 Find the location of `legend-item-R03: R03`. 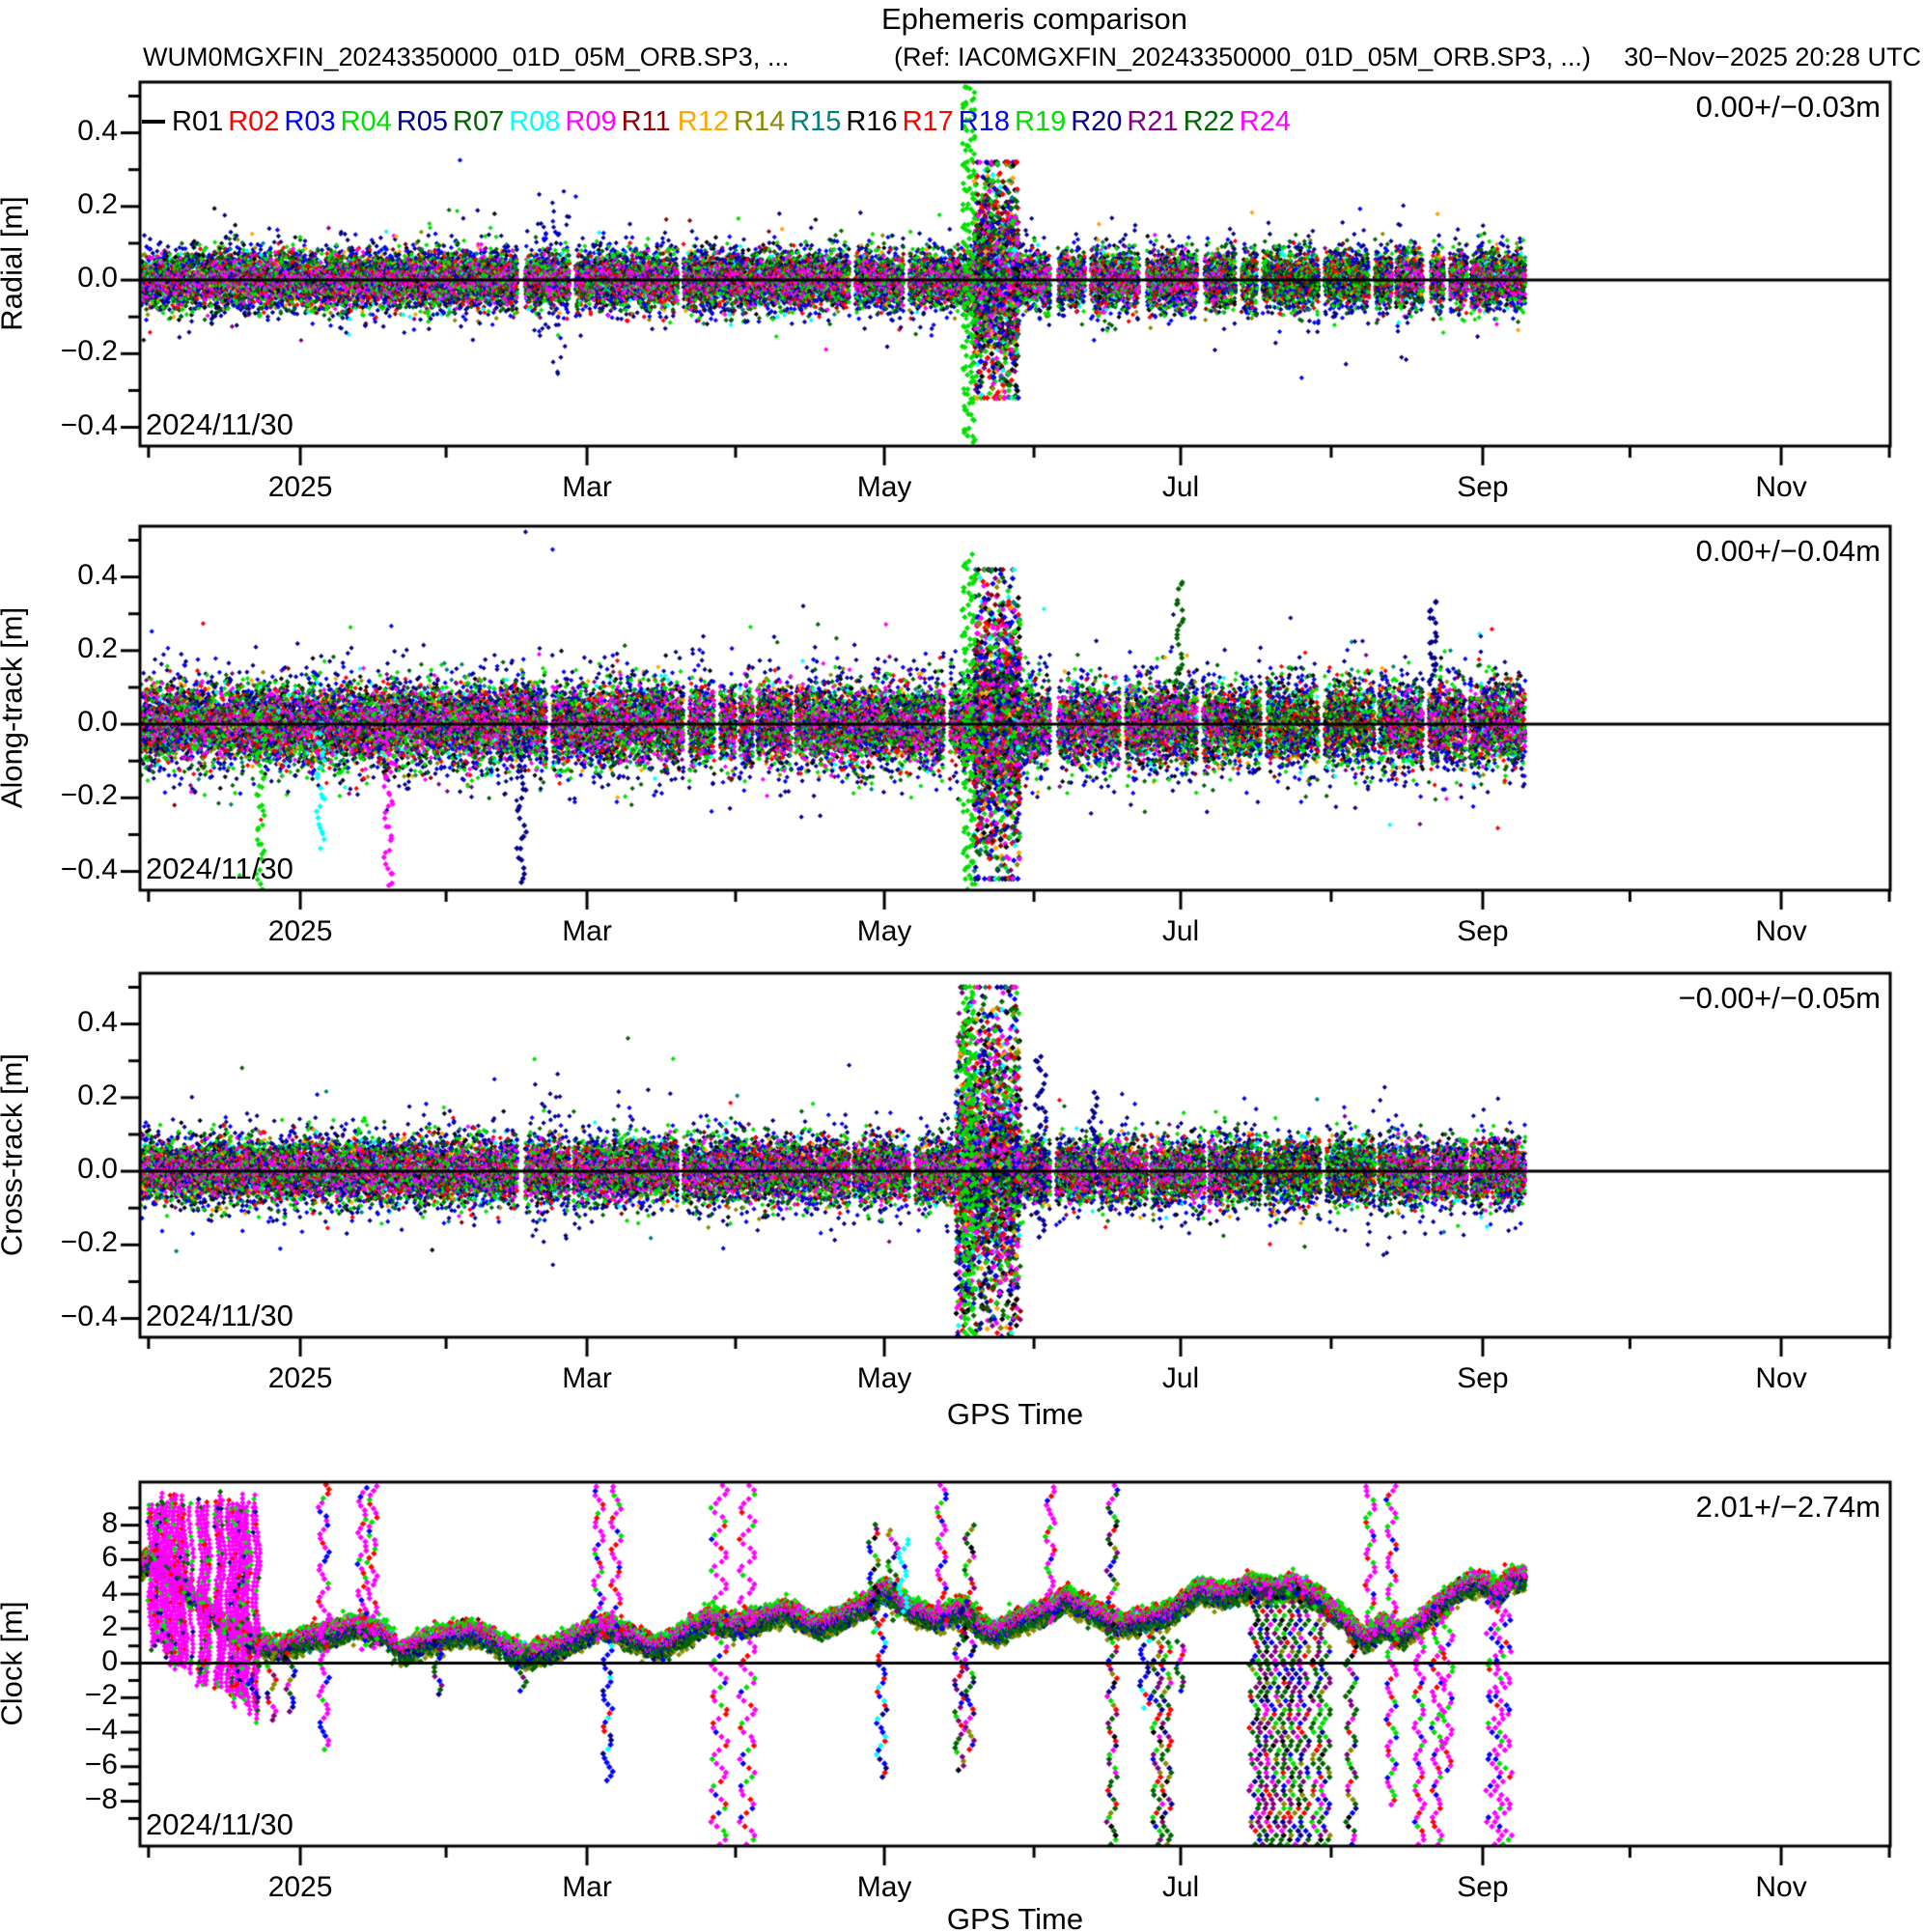

legend-item-R03: R03 is located at coordinates (310, 122).